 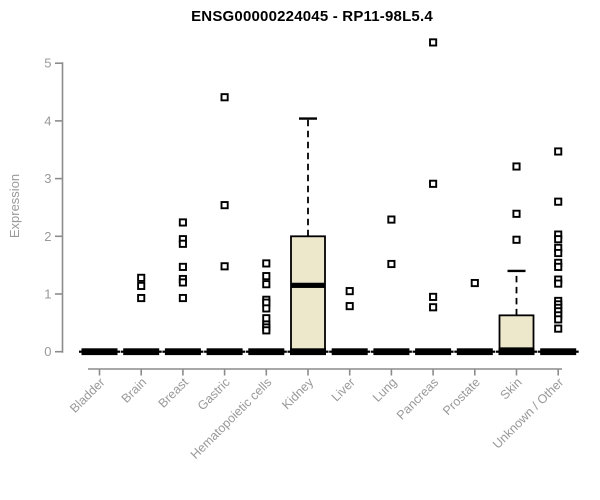 What do you see at coordinates (47, 351) in the screenshot?
I see `y-tick-label: 0` at bounding box center [47, 351].